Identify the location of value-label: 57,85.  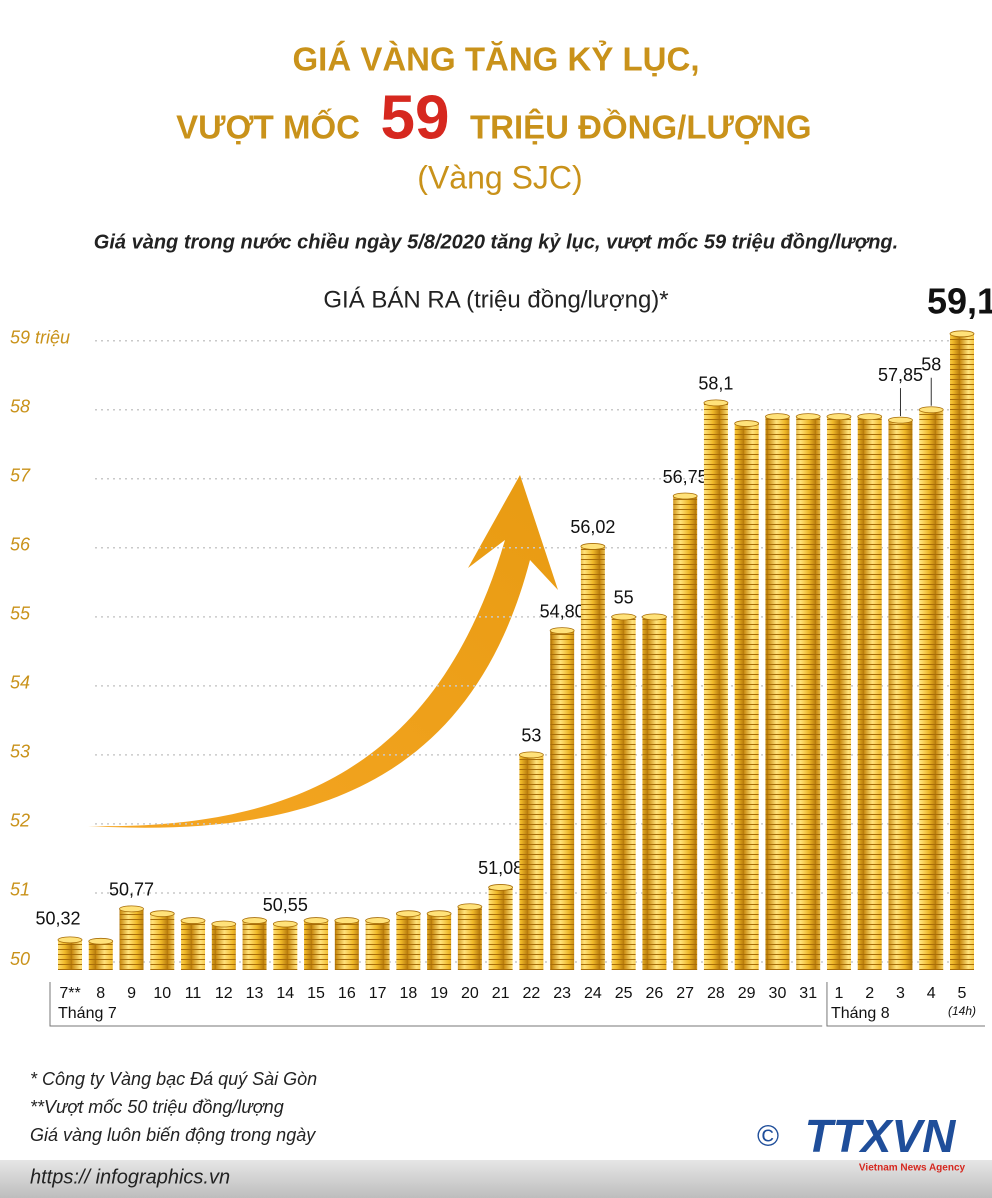
(900, 375).